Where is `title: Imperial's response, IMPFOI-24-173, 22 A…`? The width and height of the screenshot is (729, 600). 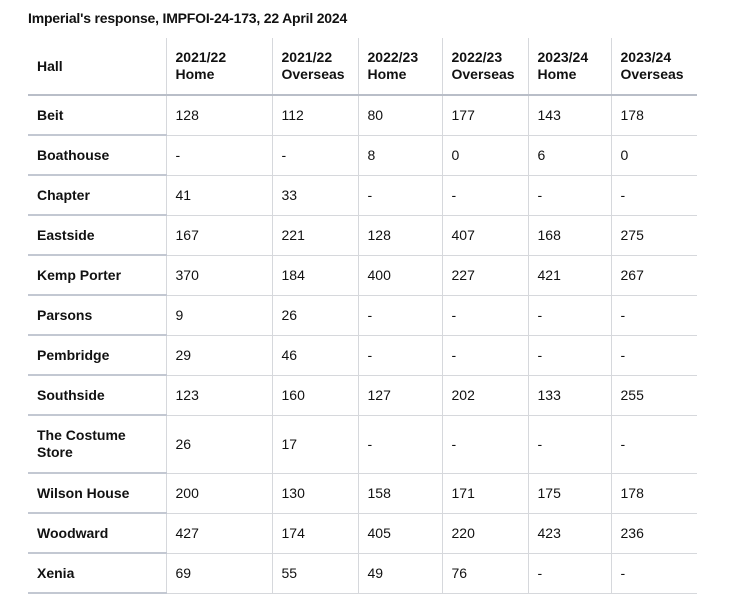
title: Imperial's response, IMPFOI-24-173, 22 A… is located at coordinates (188, 18).